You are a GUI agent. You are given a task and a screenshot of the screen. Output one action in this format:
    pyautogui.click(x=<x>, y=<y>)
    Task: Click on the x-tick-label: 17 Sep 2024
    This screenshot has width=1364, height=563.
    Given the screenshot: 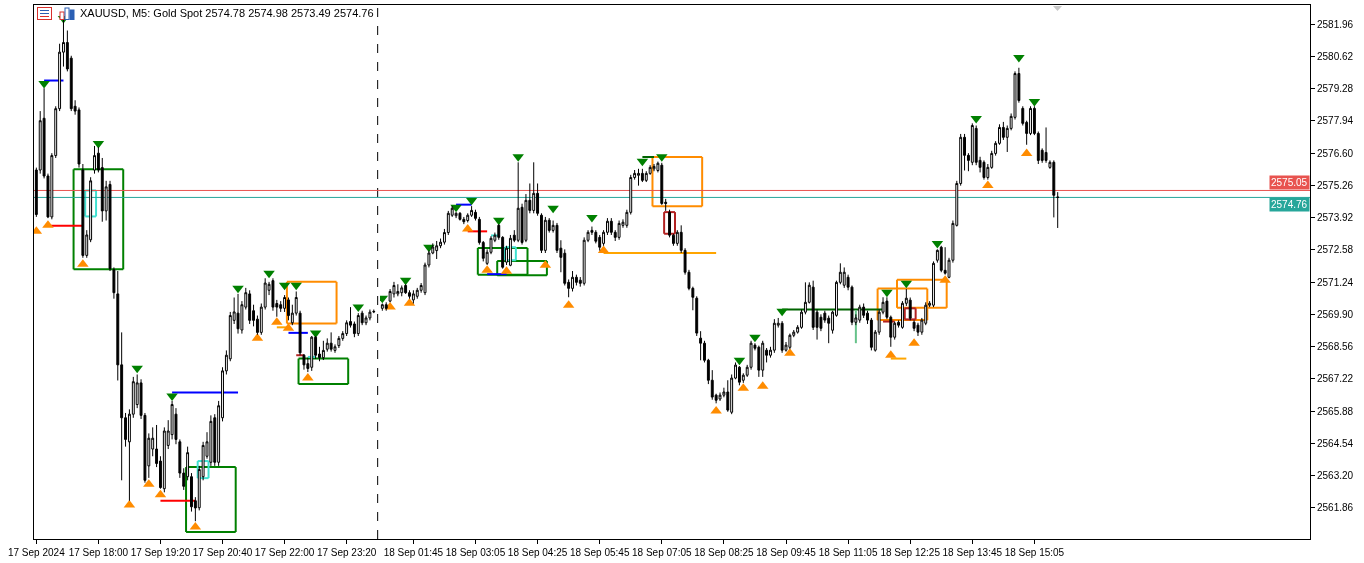 What is the action you would take?
    pyautogui.click(x=36, y=552)
    